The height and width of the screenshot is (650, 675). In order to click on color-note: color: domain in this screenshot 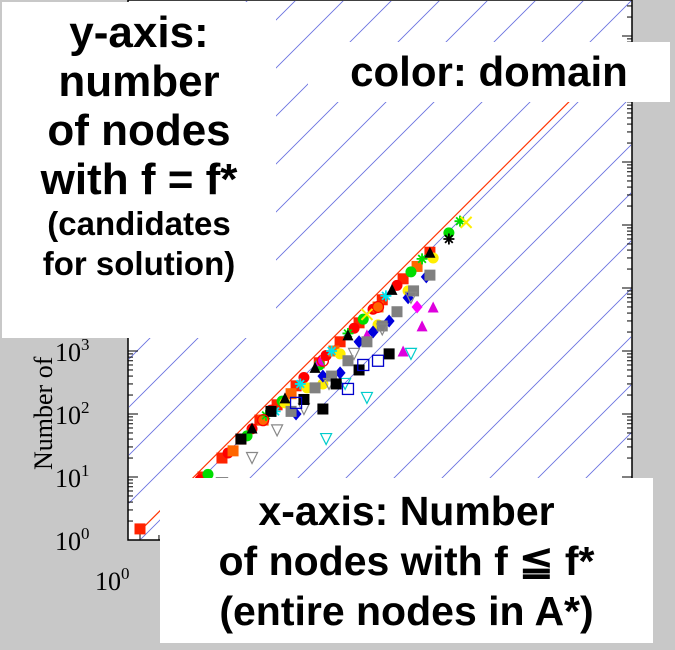, I will do `click(489, 72)`.